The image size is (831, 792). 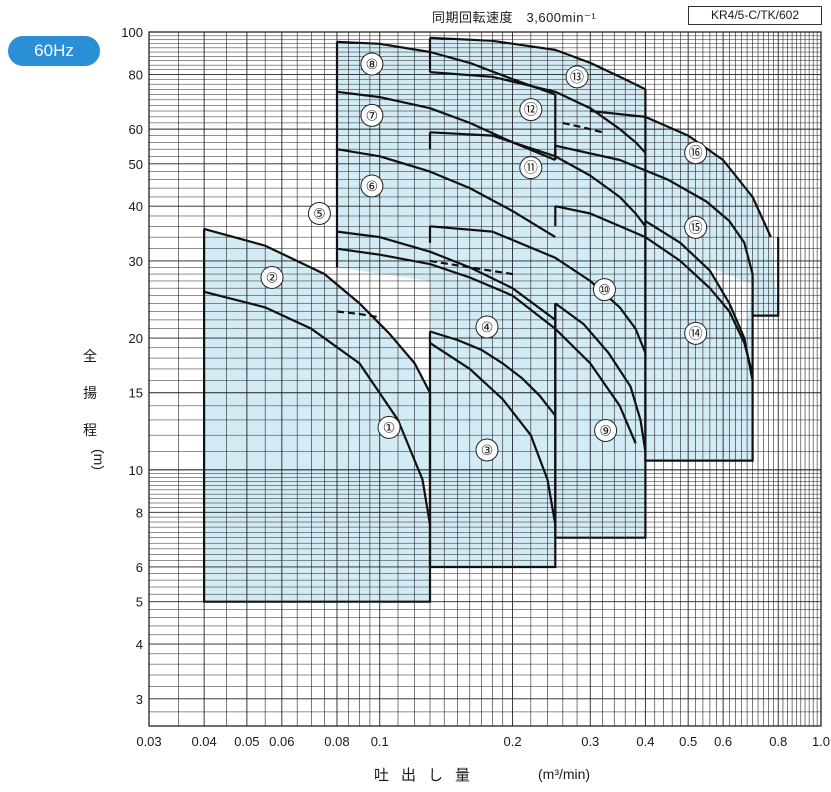 I want to click on region-label-text: ⑬, so click(x=577, y=77).